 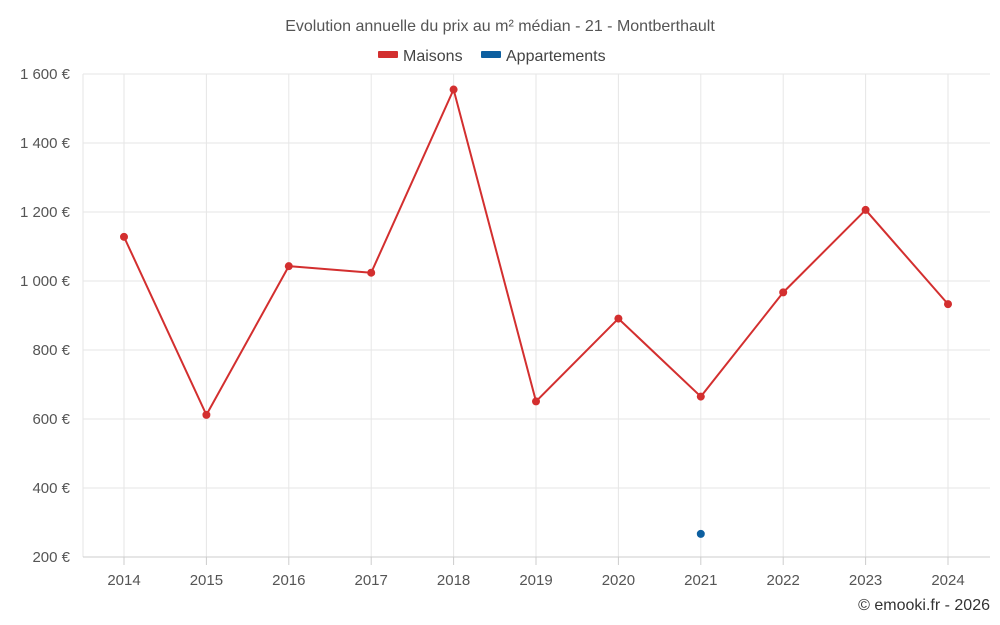 I want to click on y-tick-label: 600 €, so click(x=51, y=419).